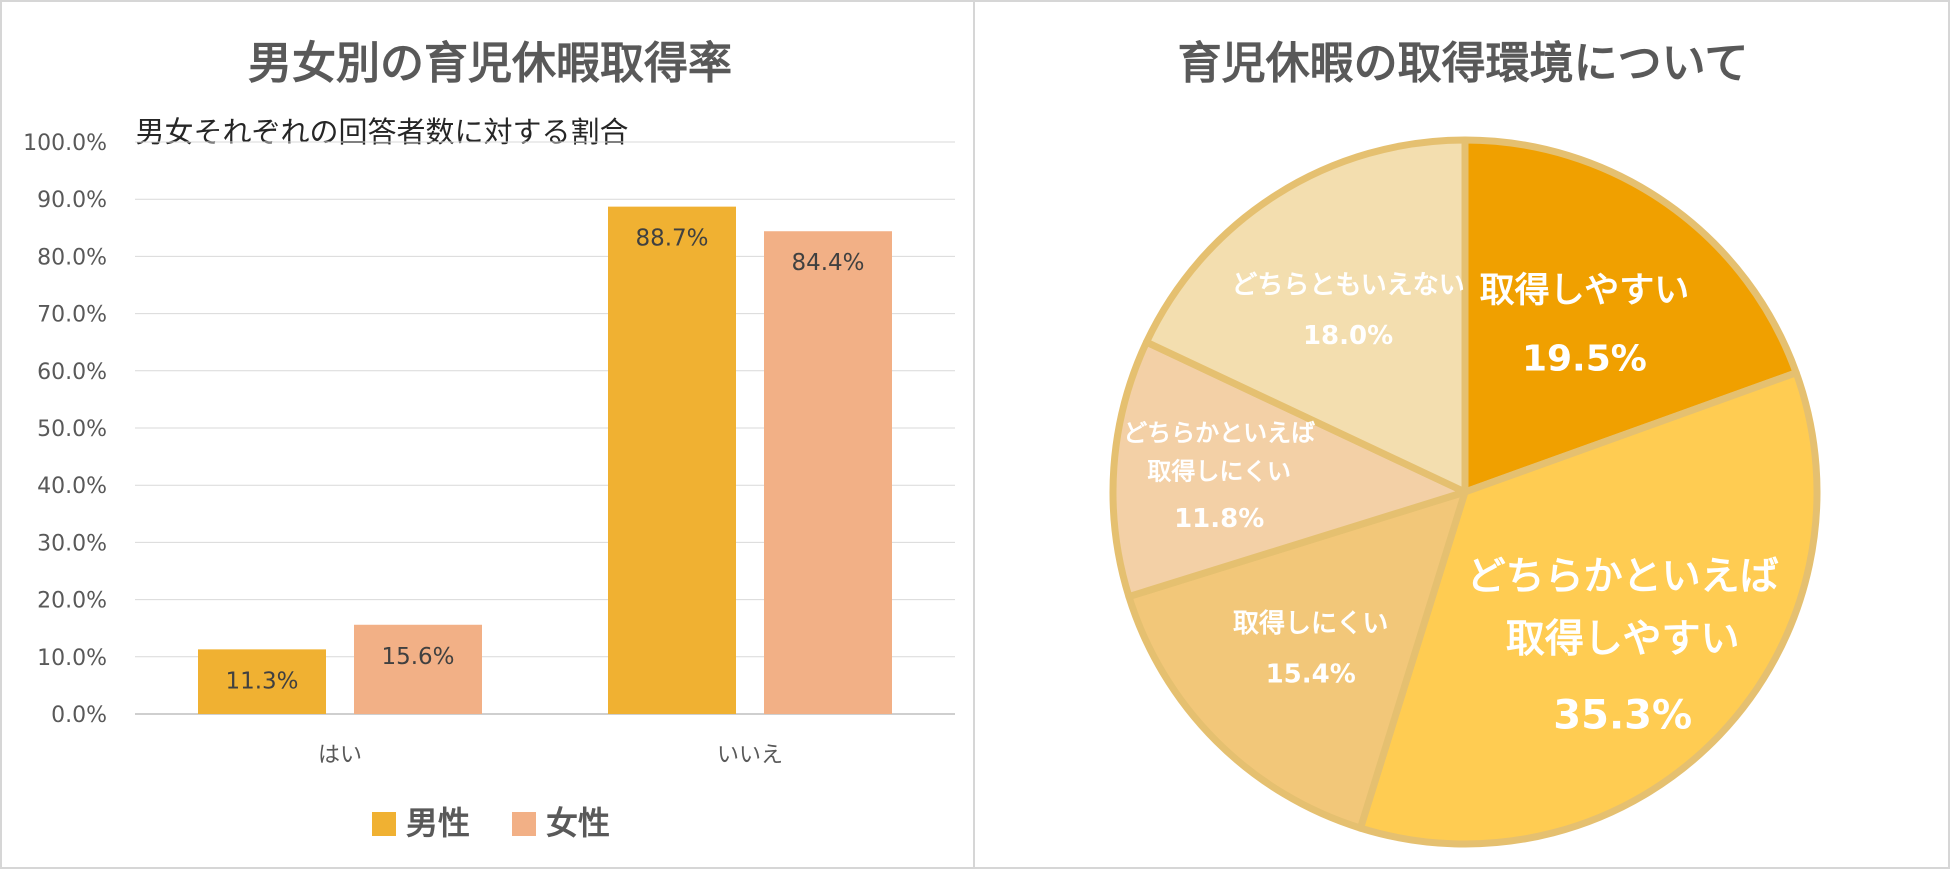 This screenshot has height=871, width=1950. Describe the element at coordinates (72, 601) in the screenshot. I see `y-tick-label: 20.0%` at that location.